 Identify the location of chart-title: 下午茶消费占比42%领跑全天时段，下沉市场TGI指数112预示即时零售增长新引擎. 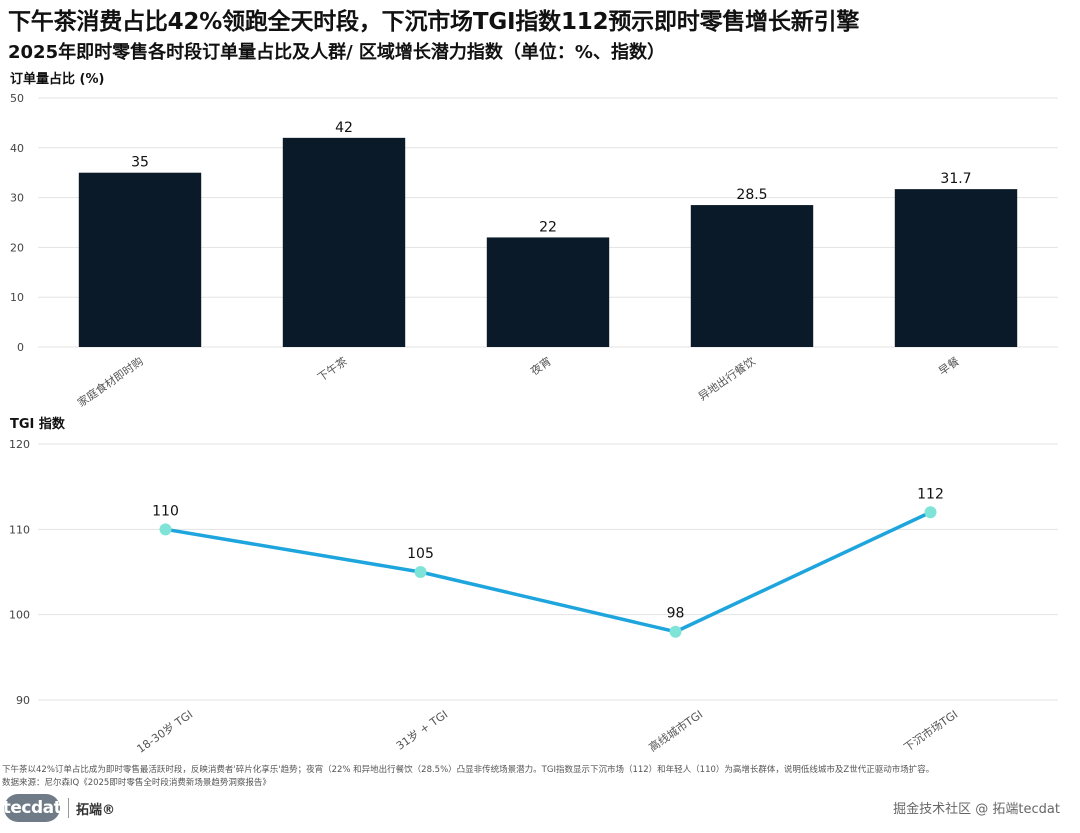
(434, 22).